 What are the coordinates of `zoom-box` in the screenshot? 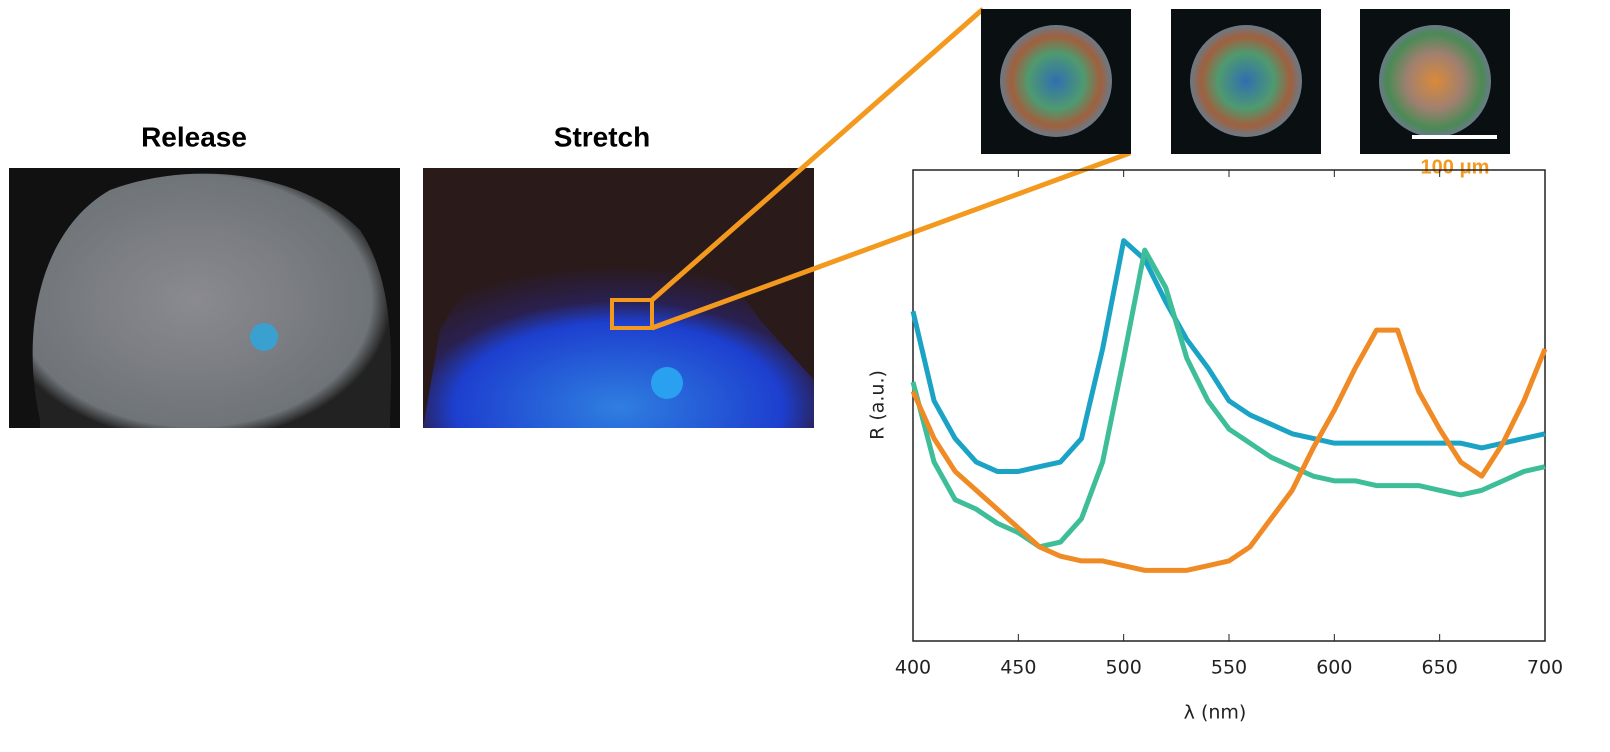 It's located at (632, 314).